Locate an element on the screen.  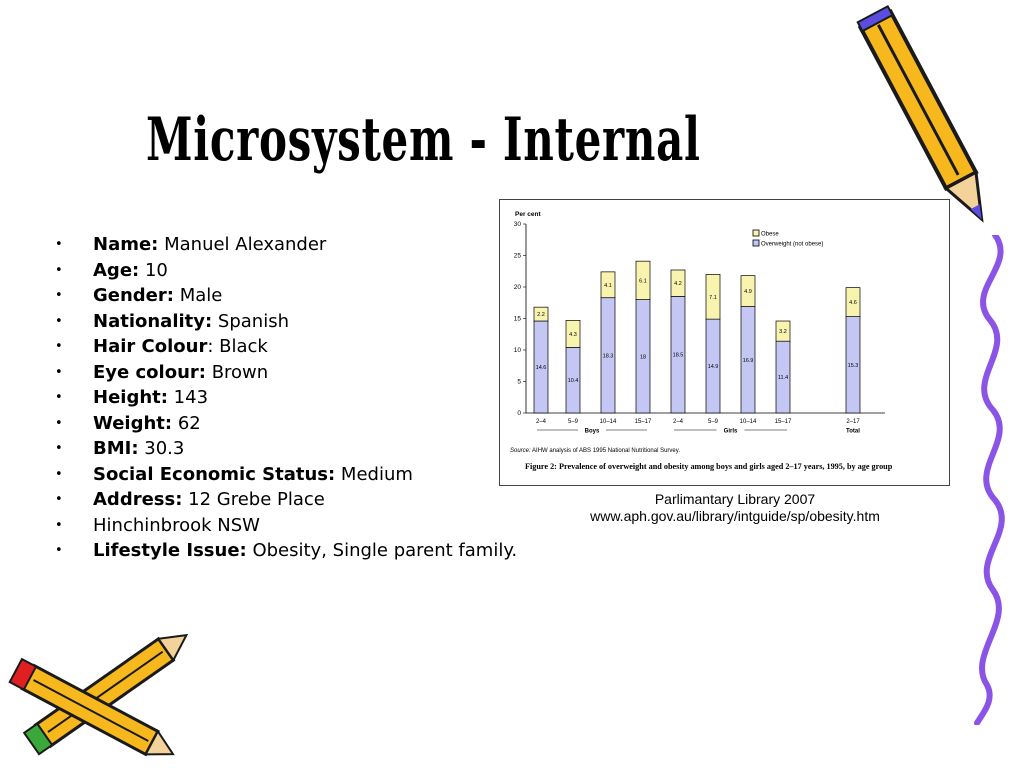
profile-item: • Weight: 62 is located at coordinates (286, 424).